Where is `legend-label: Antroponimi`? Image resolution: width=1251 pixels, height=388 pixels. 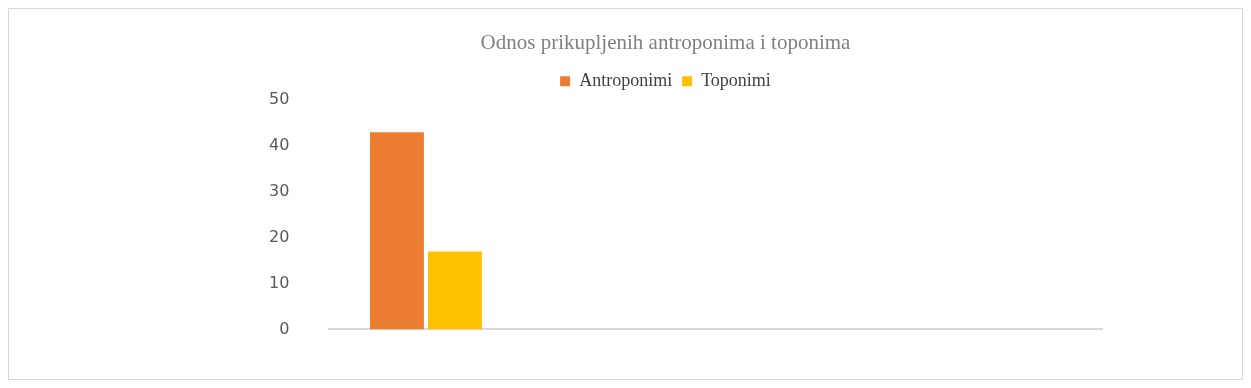
legend-label: Antroponimi is located at coordinates (626, 79).